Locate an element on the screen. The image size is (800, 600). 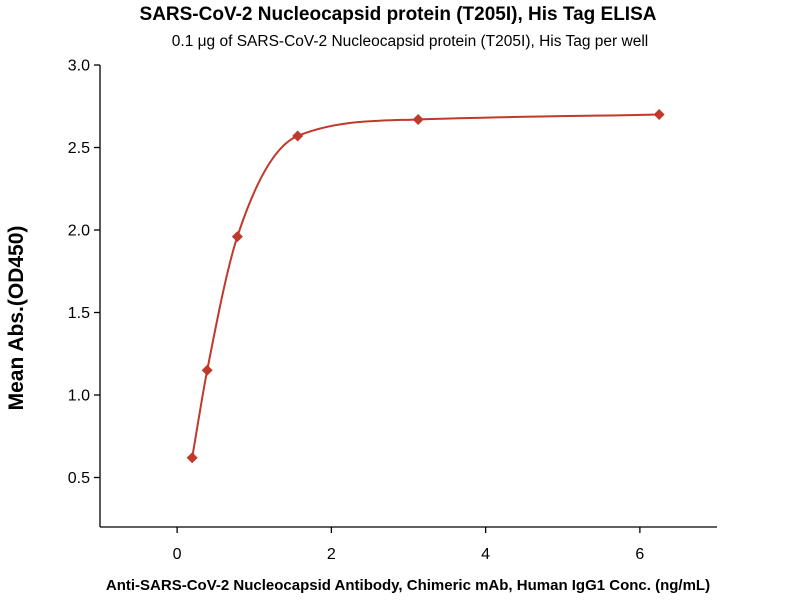
y-tick-label: 1.0 is located at coordinates (79, 396).